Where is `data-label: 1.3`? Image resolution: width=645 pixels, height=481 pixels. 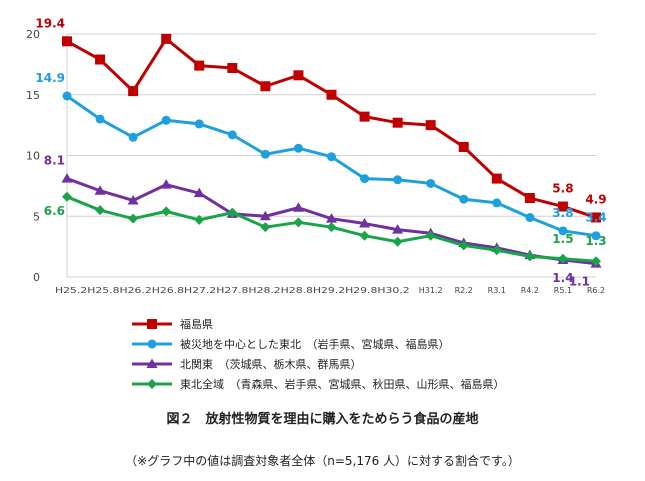
data-label: 1.3 is located at coordinates (595, 241).